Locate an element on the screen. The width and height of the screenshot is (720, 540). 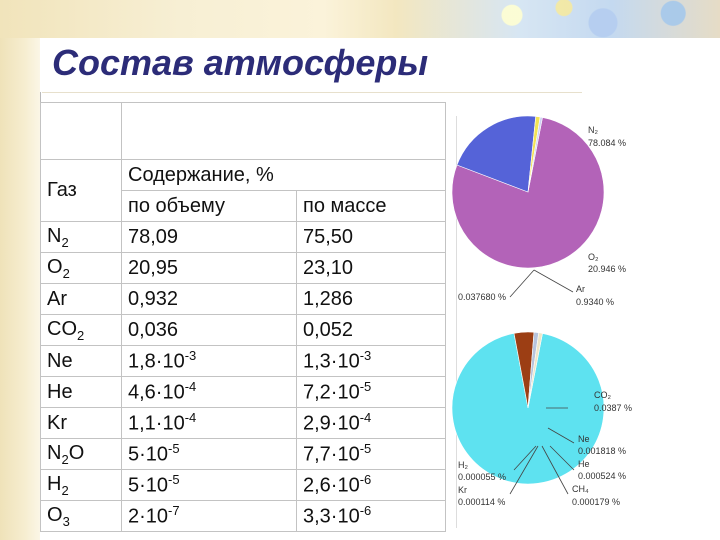
table-row: Kr 1,1·10-4 2,9·10-4 is located at coordinates (243, 423).